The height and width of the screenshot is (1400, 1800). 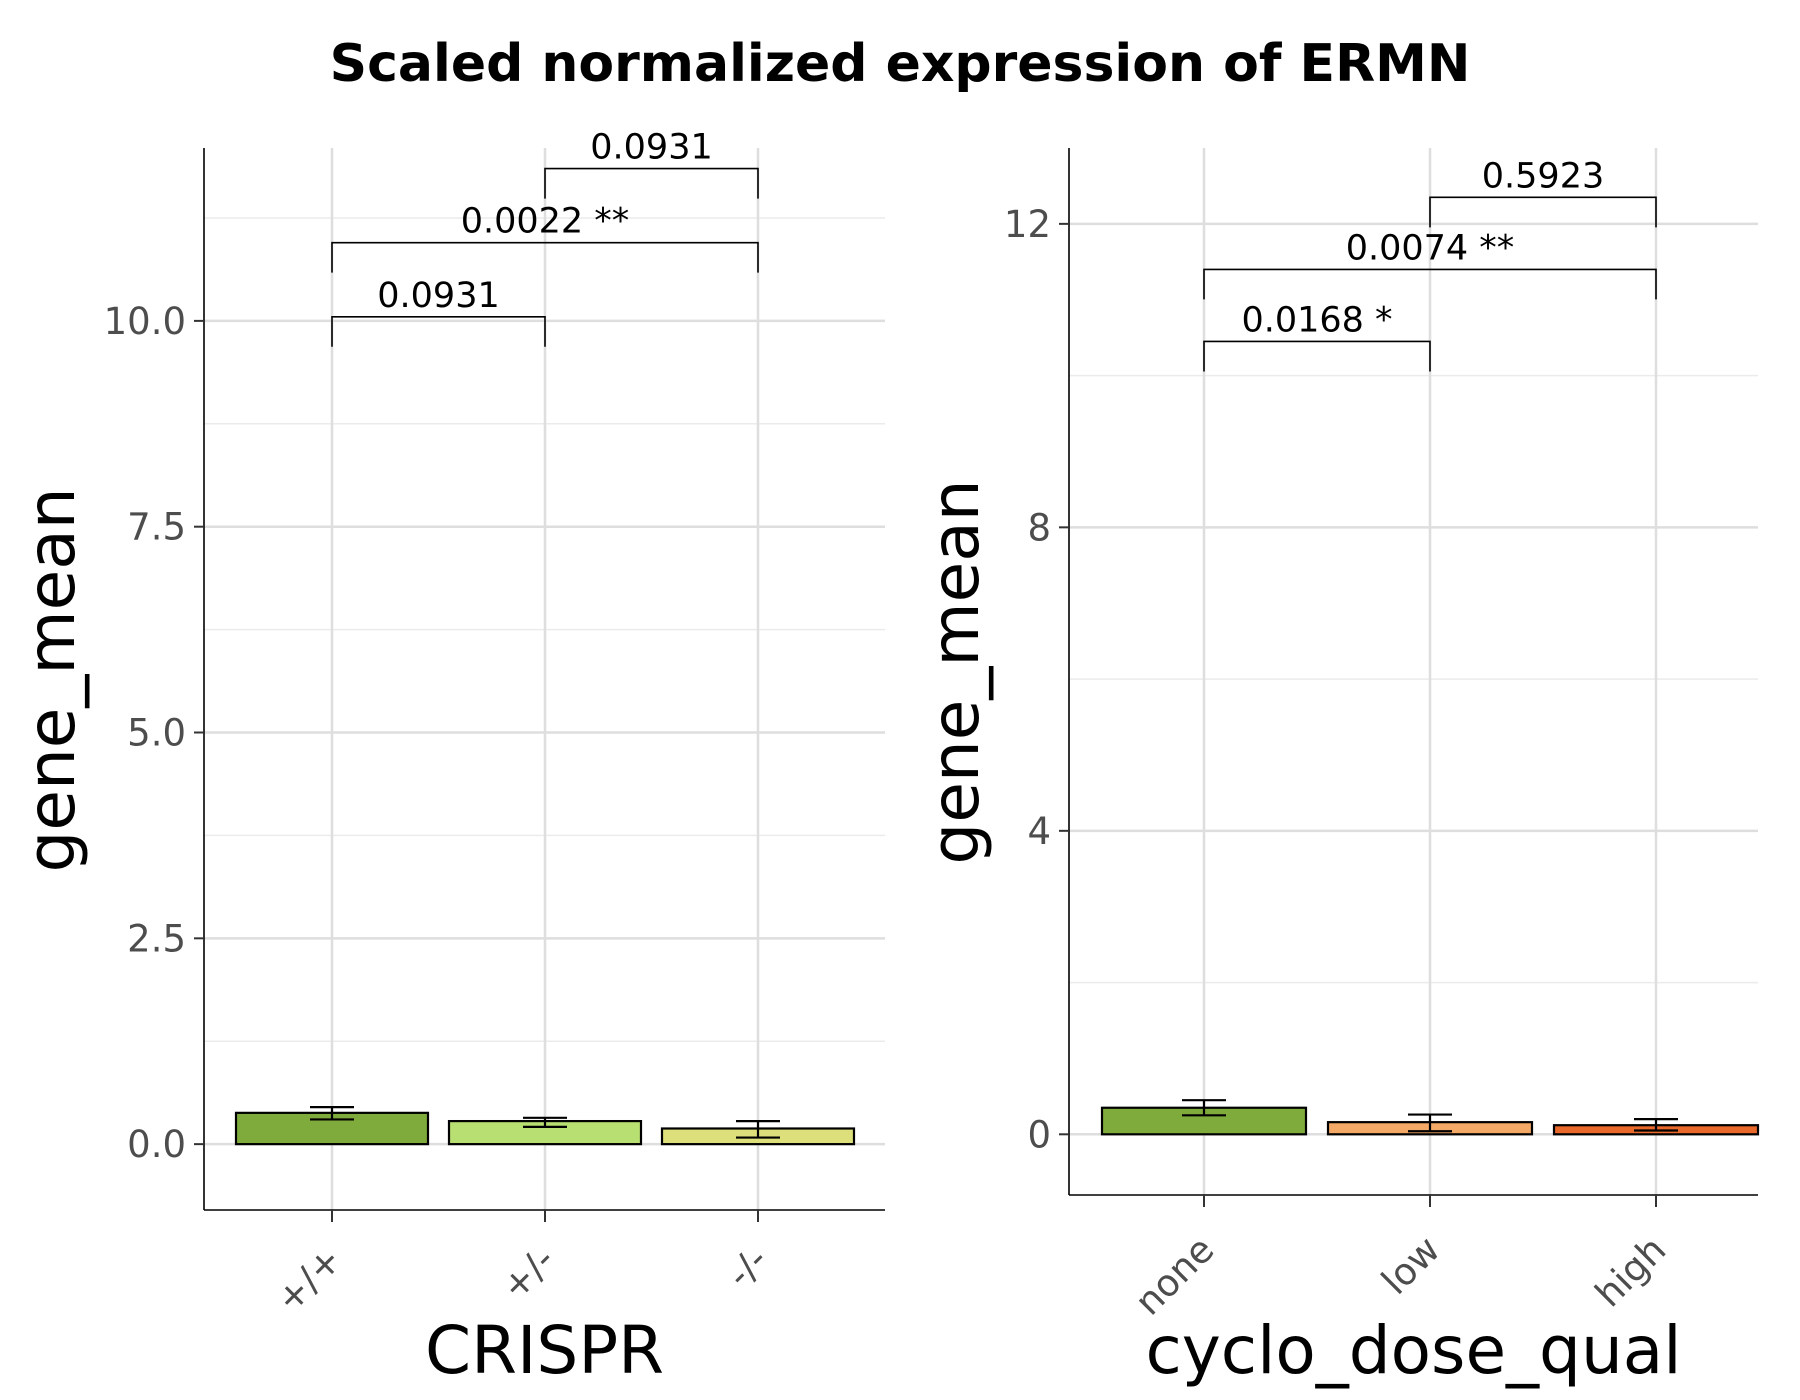 I want to click on x-tick-label: low, so click(x=1410, y=1265).